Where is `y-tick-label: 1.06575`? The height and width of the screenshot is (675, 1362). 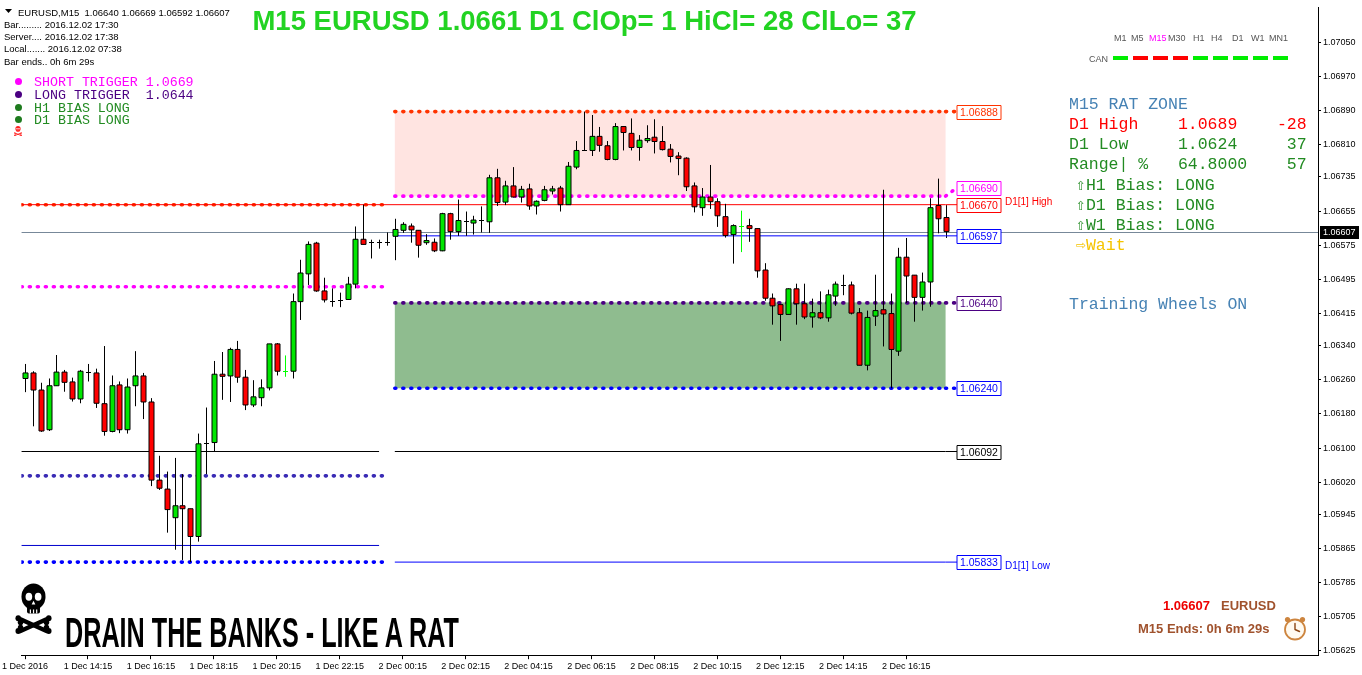
y-tick-label: 1.06575 is located at coordinates (1339, 244).